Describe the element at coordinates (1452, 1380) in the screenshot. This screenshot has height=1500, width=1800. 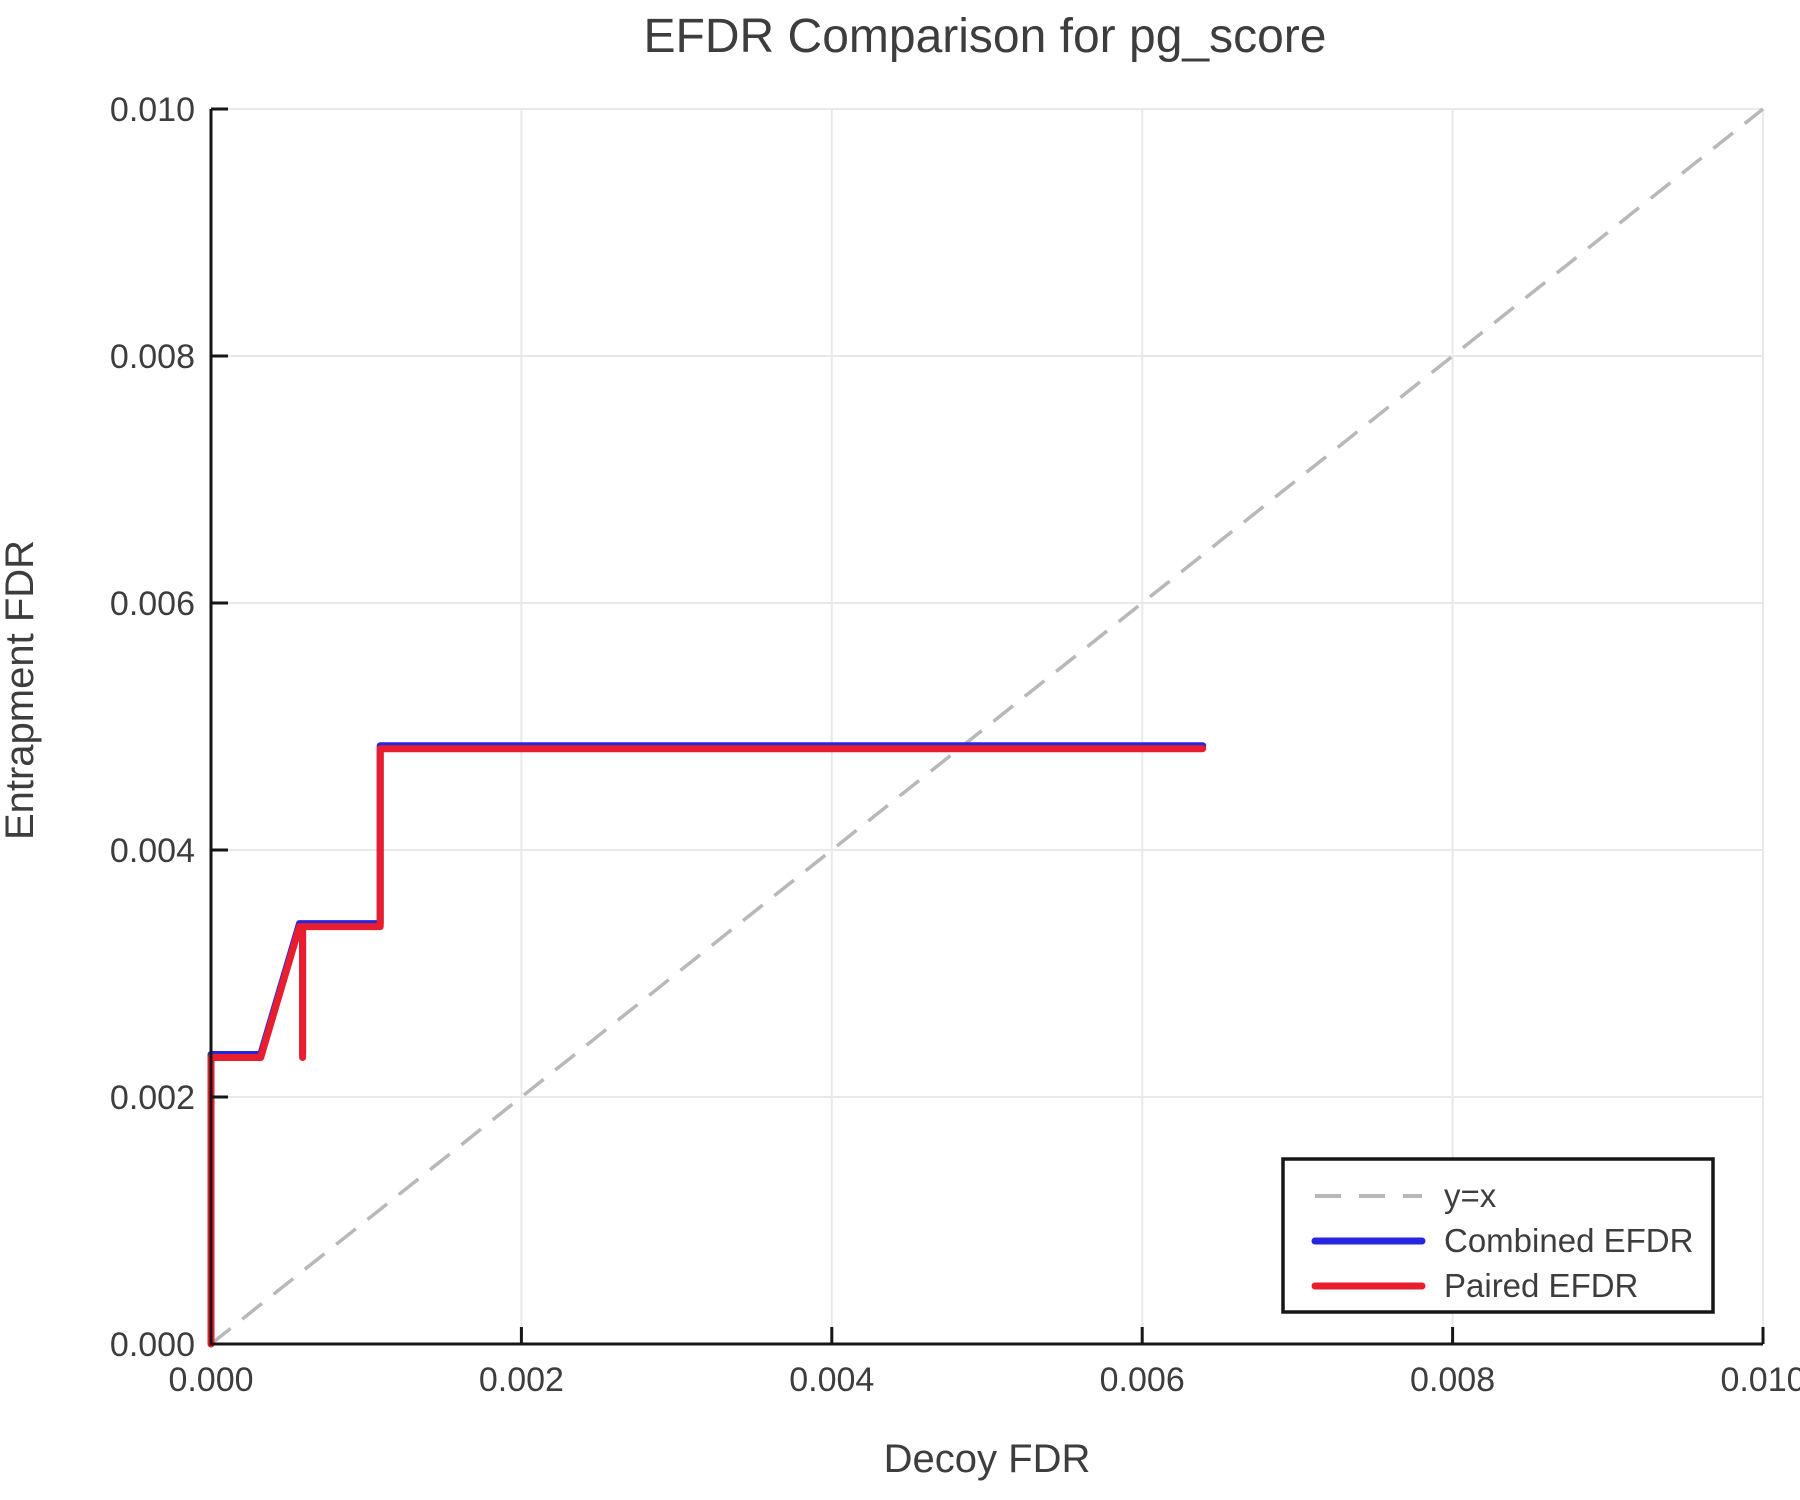
I see `x-tick-label: 0.008` at that location.